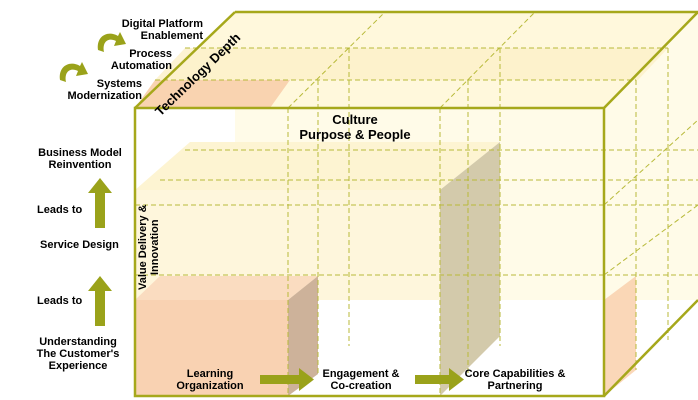 This screenshot has height=400, width=698. Describe the element at coordinates (411, 64) in the screenshot. I see `top-inner-cream-band` at that location.